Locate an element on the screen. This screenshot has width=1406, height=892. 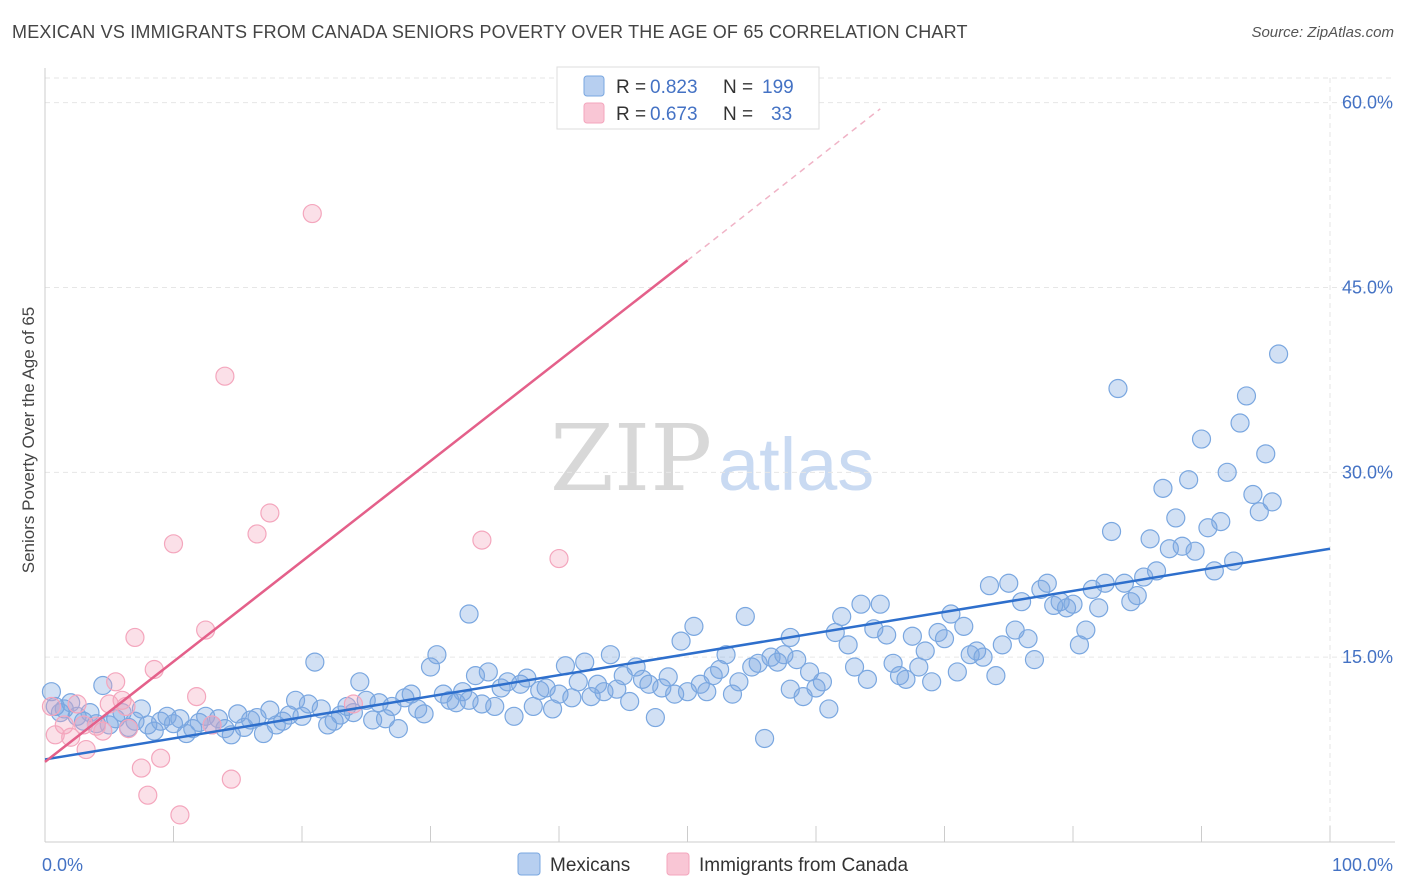
x-tick-labels: 0.0% 100.0% is located at coordinates (717, 865).